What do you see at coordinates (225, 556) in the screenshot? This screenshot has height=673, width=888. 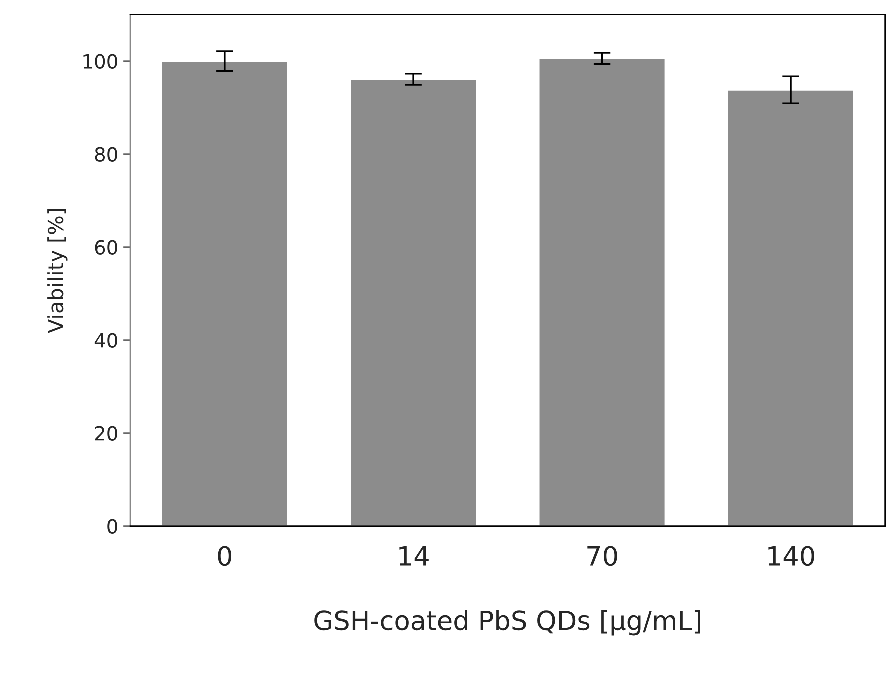 I see `x-tick-label: 0` at bounding box center [225, 556].